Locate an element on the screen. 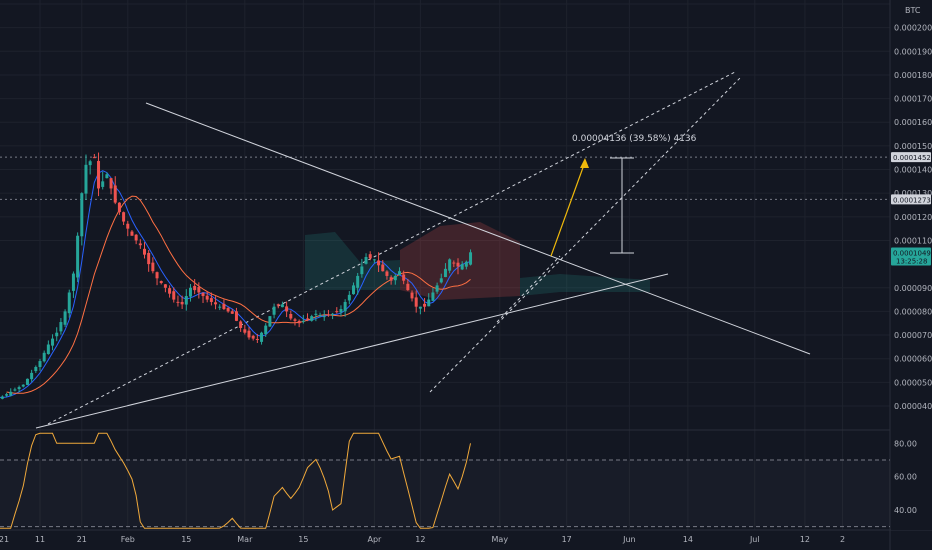 The width and height of the screenshot is (932, 550). x-tick-label: Jun is located at coordinates (629, 539).